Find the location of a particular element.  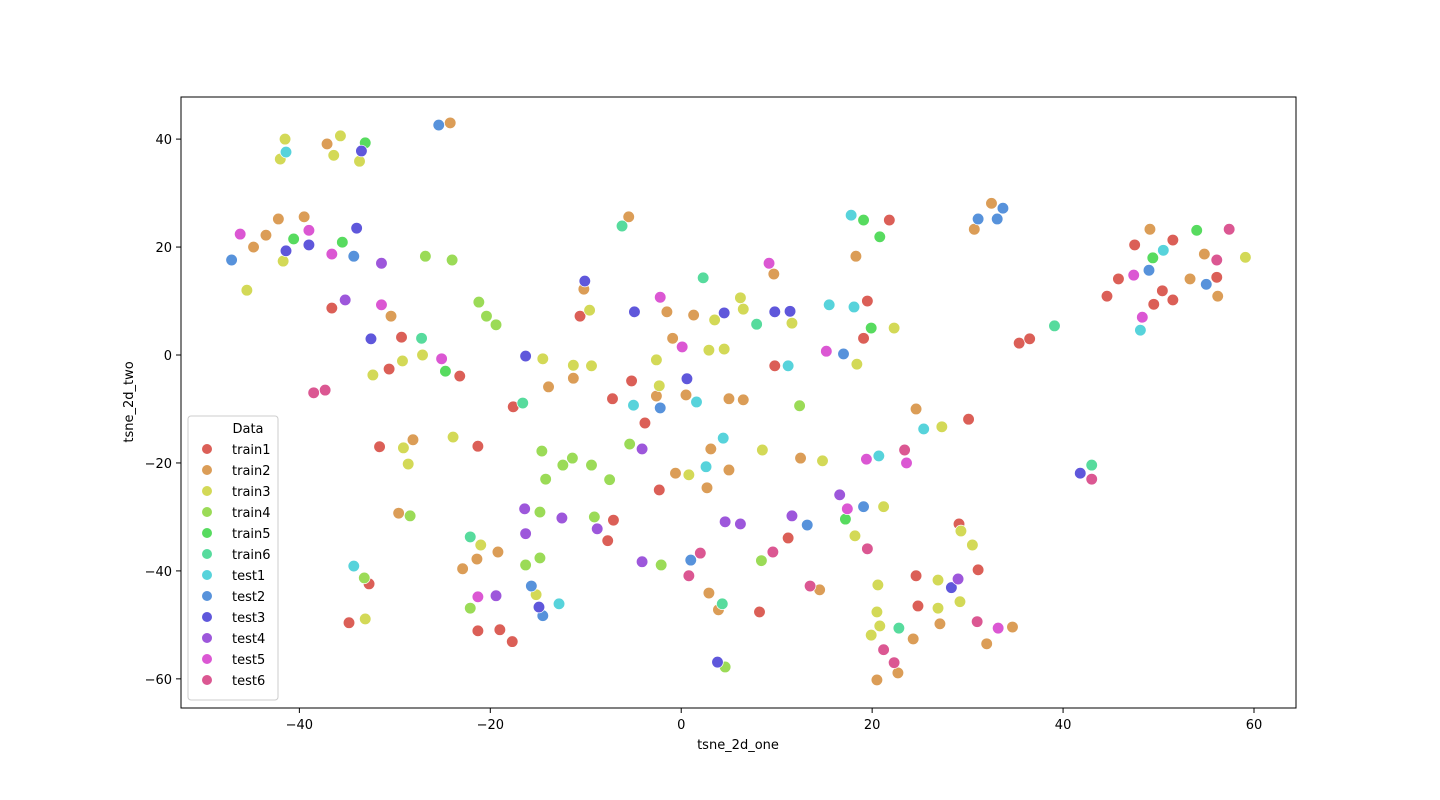

legend-label: train5 is located at coordinates (251, 534).